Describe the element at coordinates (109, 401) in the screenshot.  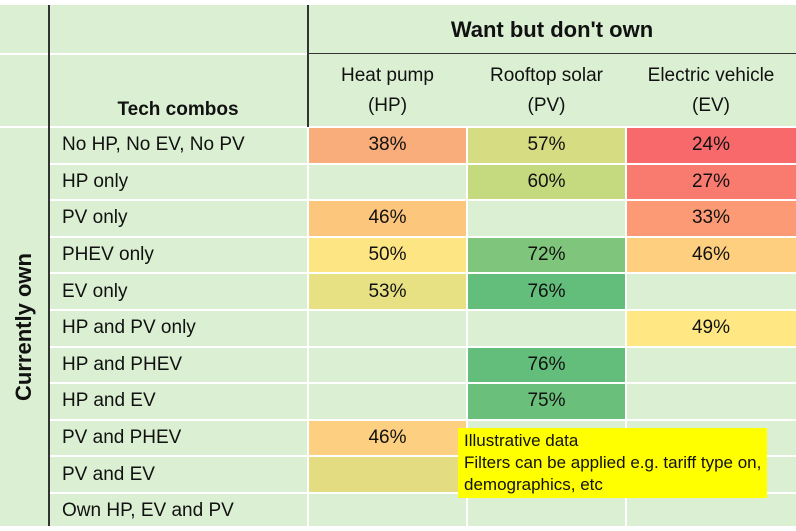
I see `row-label: HP and EV` at that location.